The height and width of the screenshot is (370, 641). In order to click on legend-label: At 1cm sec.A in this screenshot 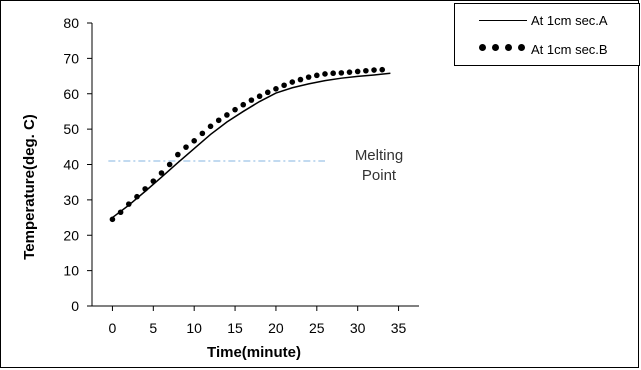, I will do `click(569, 20)`.